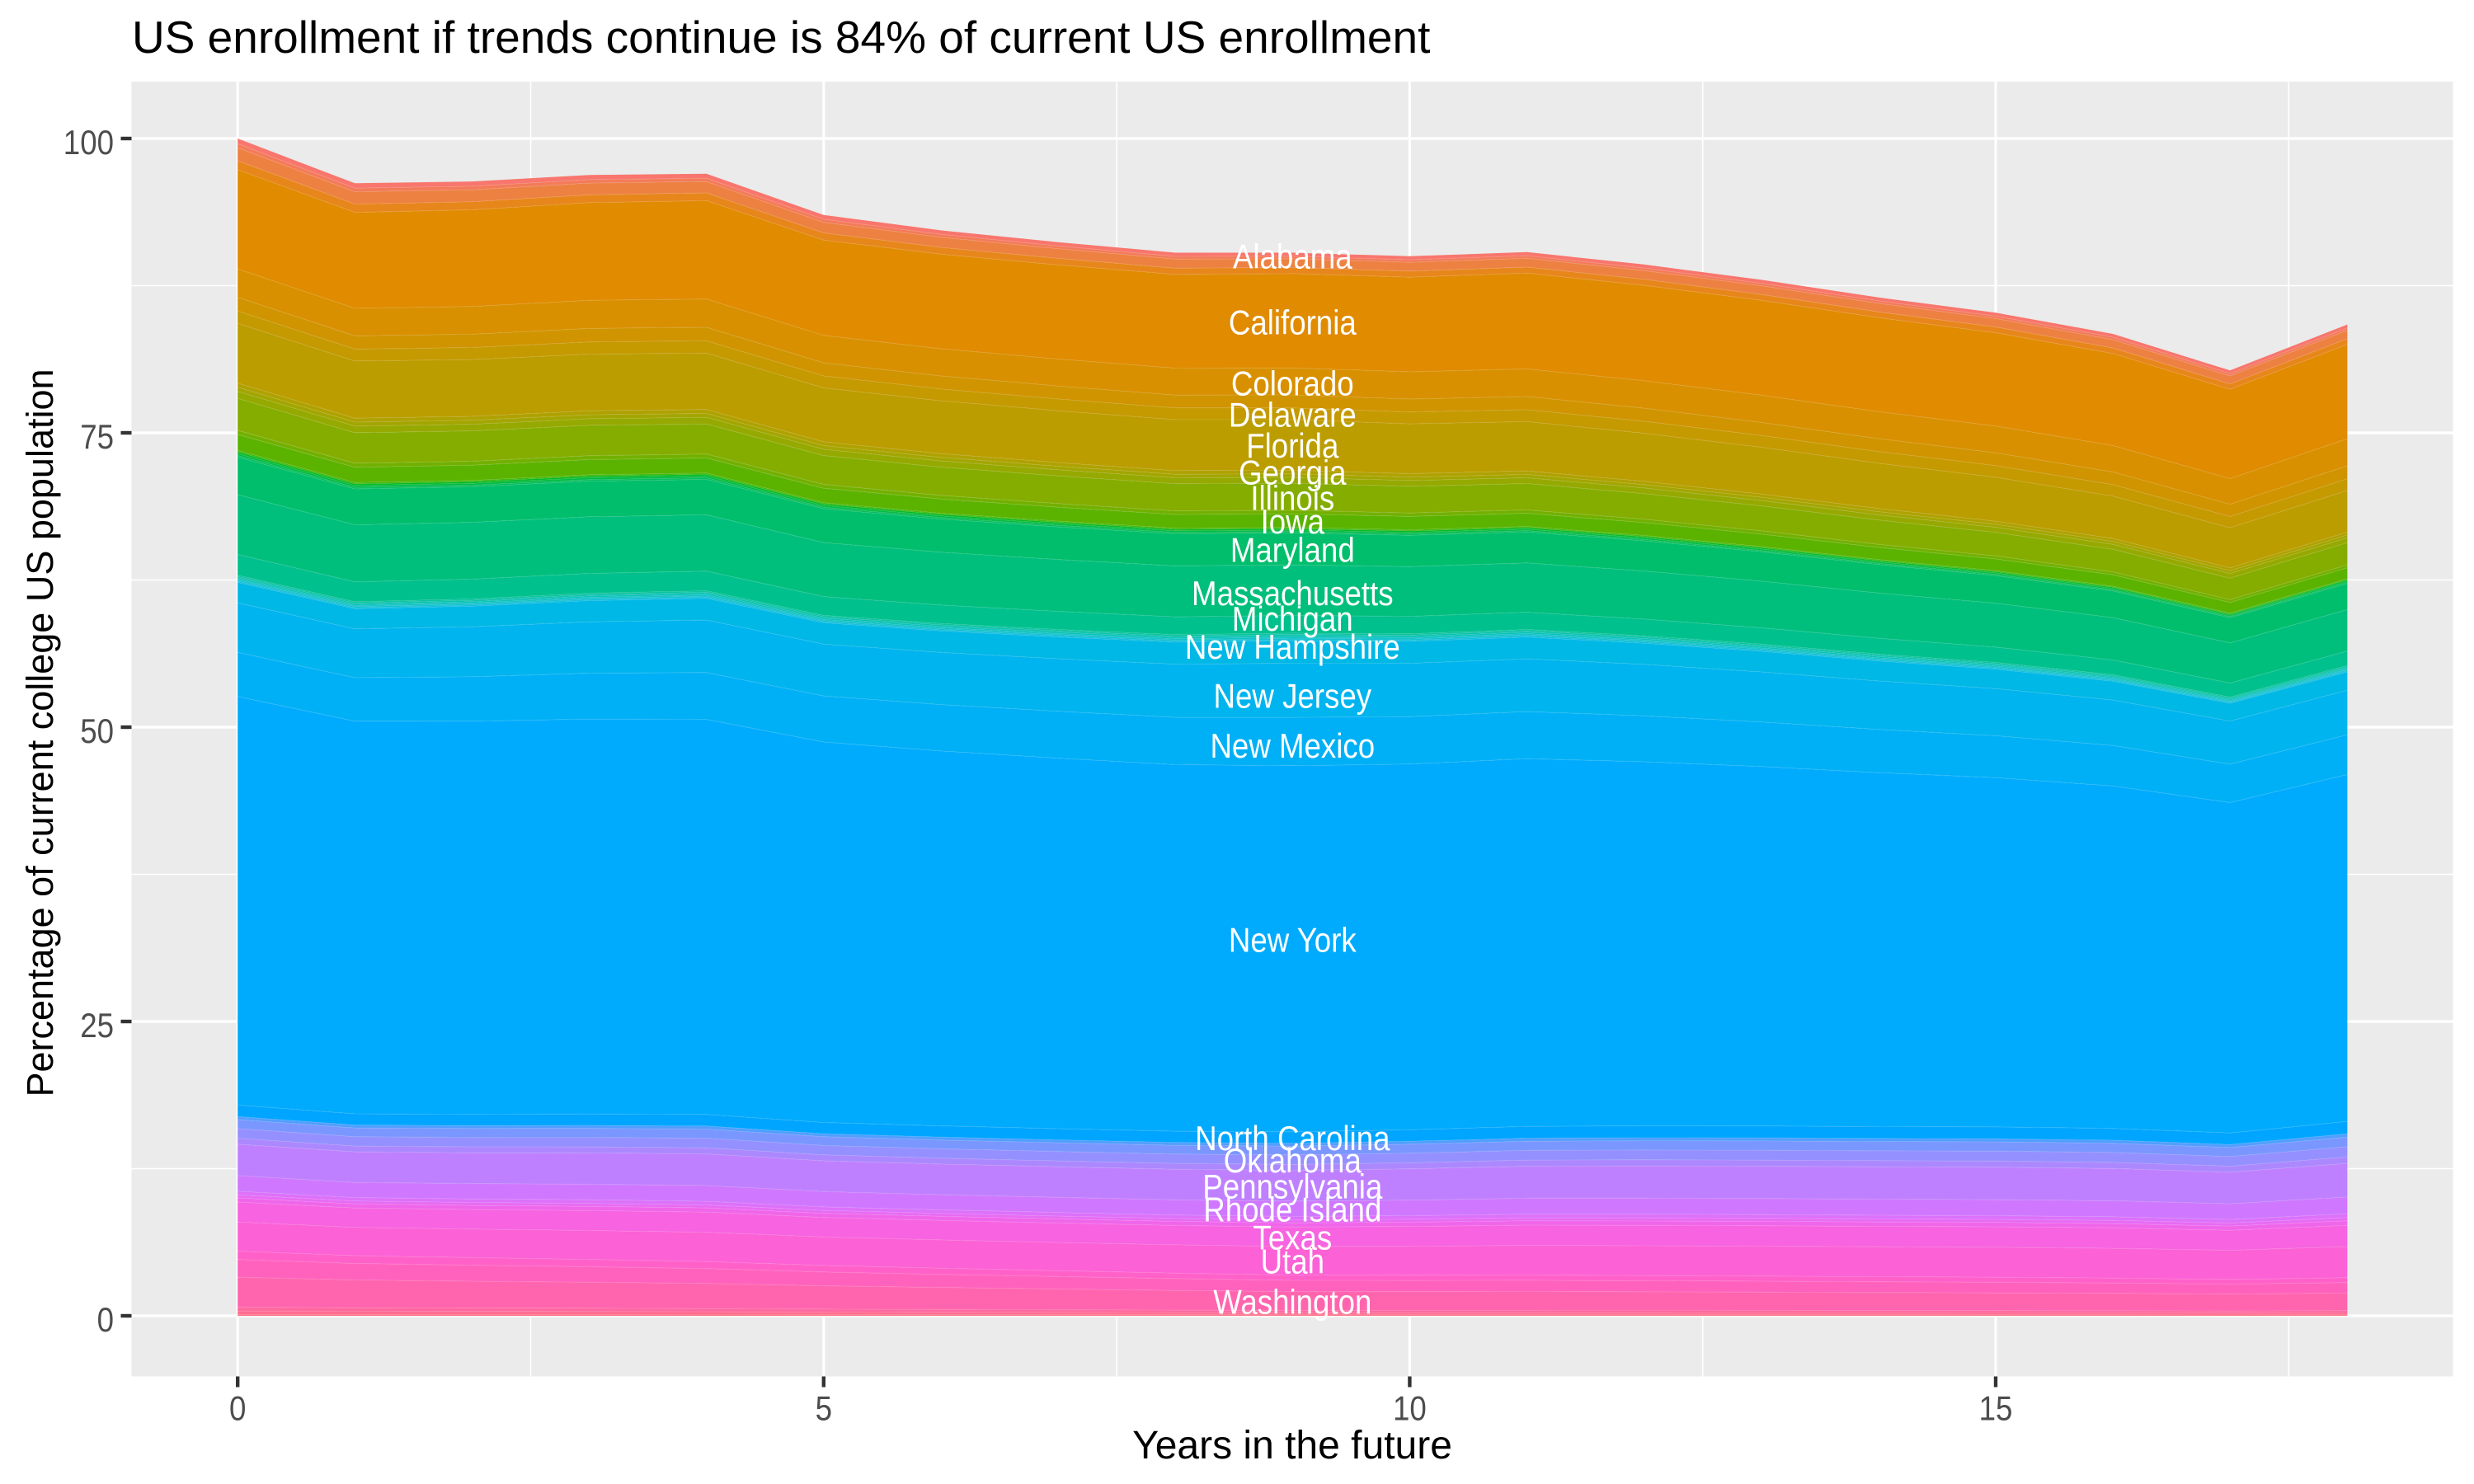 This screenshot has width=2474, height=1484. What do you see at coordinates (1292, 745) in the screenshot?
I see `svg-text: New Mexico` at bounding box center [1292, 745].